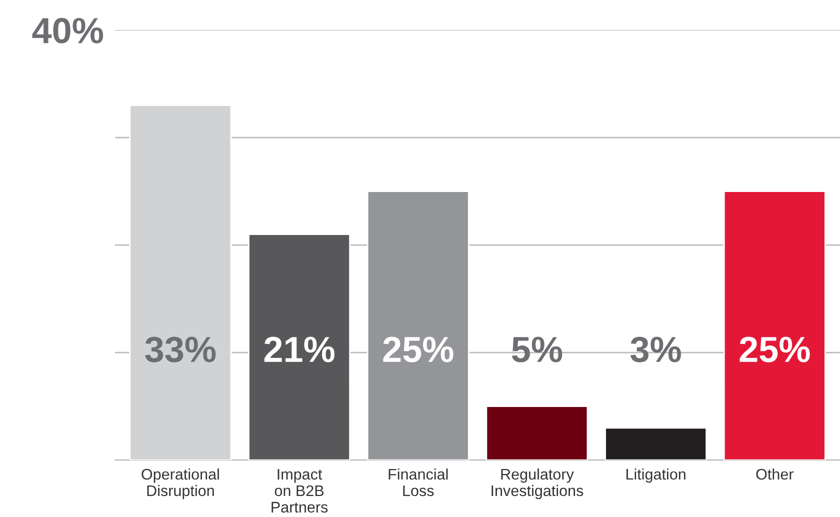 This screenshot has height=517, width=840. I want to click on data-label: 33%, so click(180, 349).